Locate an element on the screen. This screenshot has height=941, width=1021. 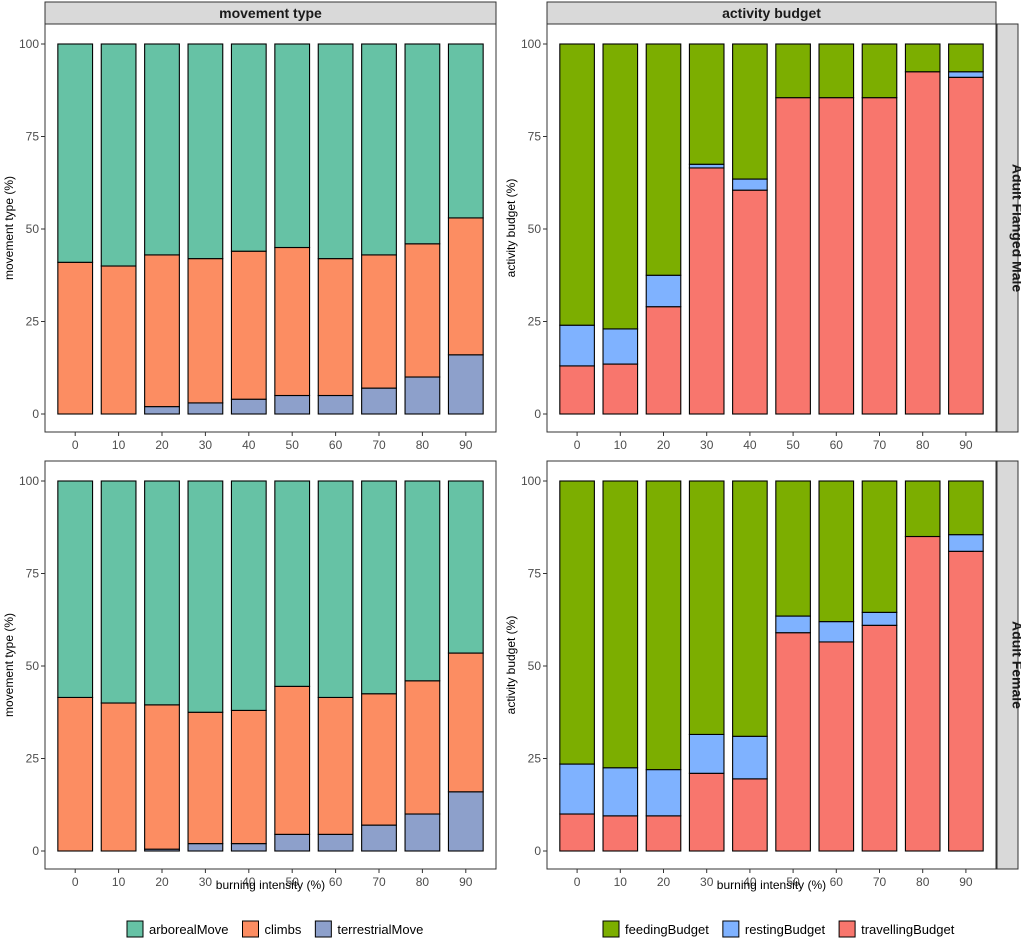
column-strip-label: movement type is located at coordinates (270, 13).